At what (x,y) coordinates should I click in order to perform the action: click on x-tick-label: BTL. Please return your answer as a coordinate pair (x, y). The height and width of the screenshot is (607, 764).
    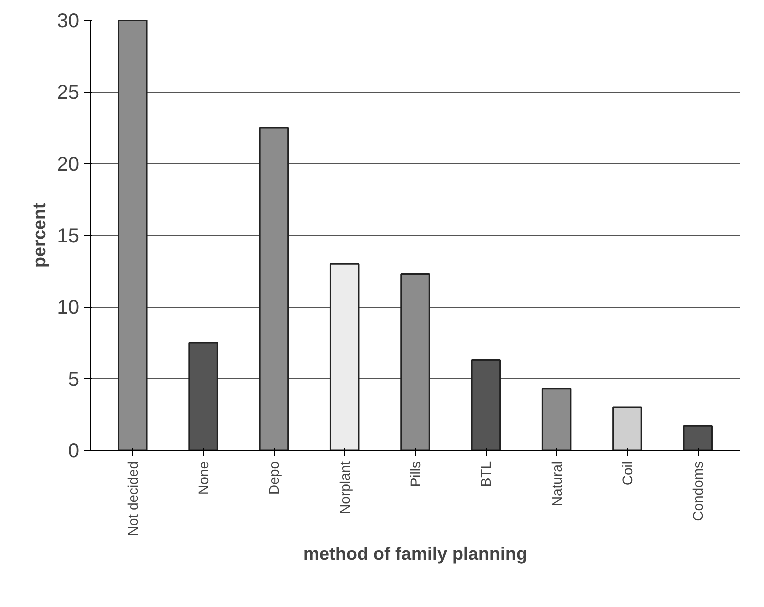
    Looking at the image, I should click on (486, 474).